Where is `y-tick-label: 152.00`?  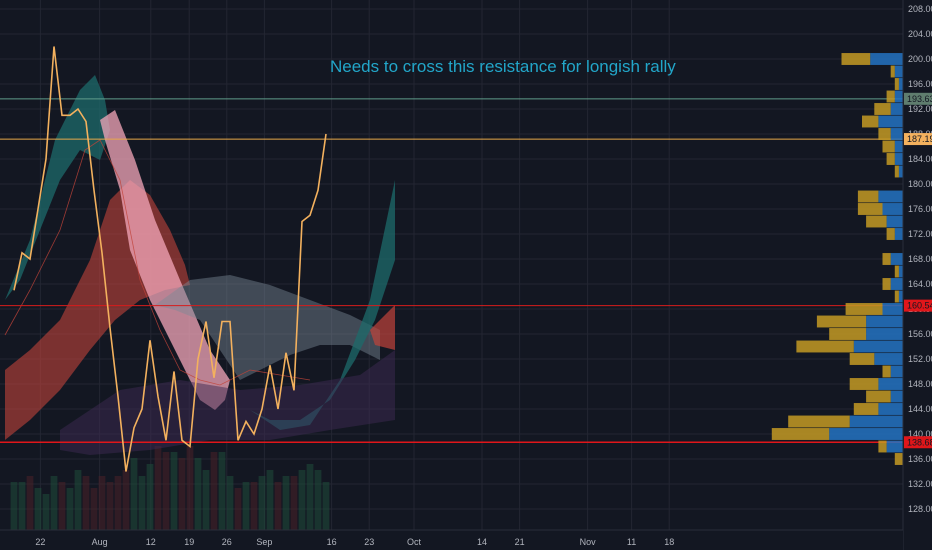
y-tick-label: 152.00 is located at coordinates (920, 359).